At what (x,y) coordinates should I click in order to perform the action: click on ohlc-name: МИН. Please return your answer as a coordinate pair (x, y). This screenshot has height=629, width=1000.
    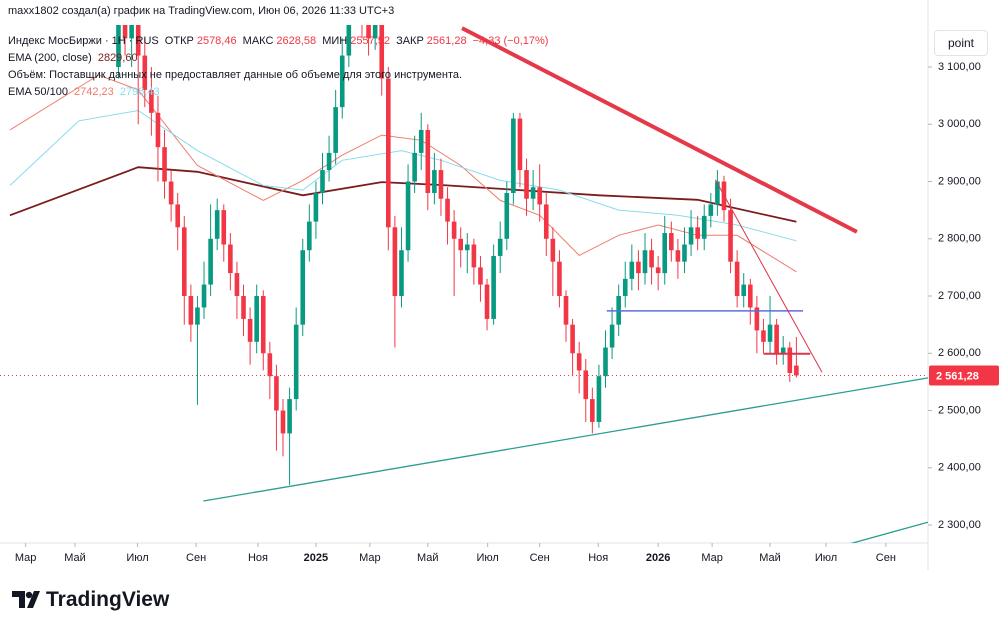
    Looking at the image, I should click on (335, 41).